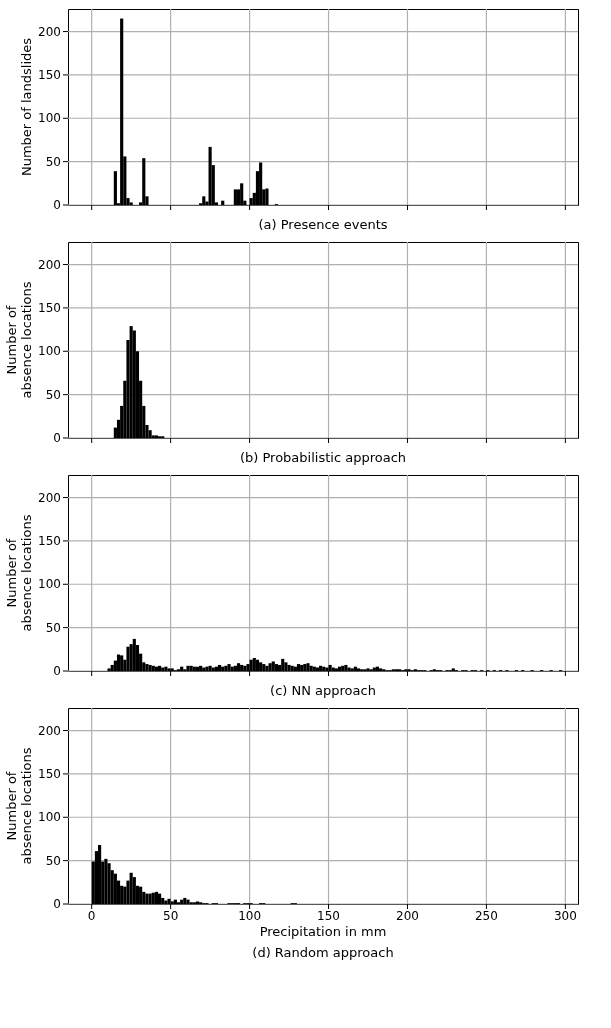 The width and height of the screenshot is (611, 1028). Describe the element at coordinates (328, 916) in the screenshot. I see `x-tick-label: 150` at that location.